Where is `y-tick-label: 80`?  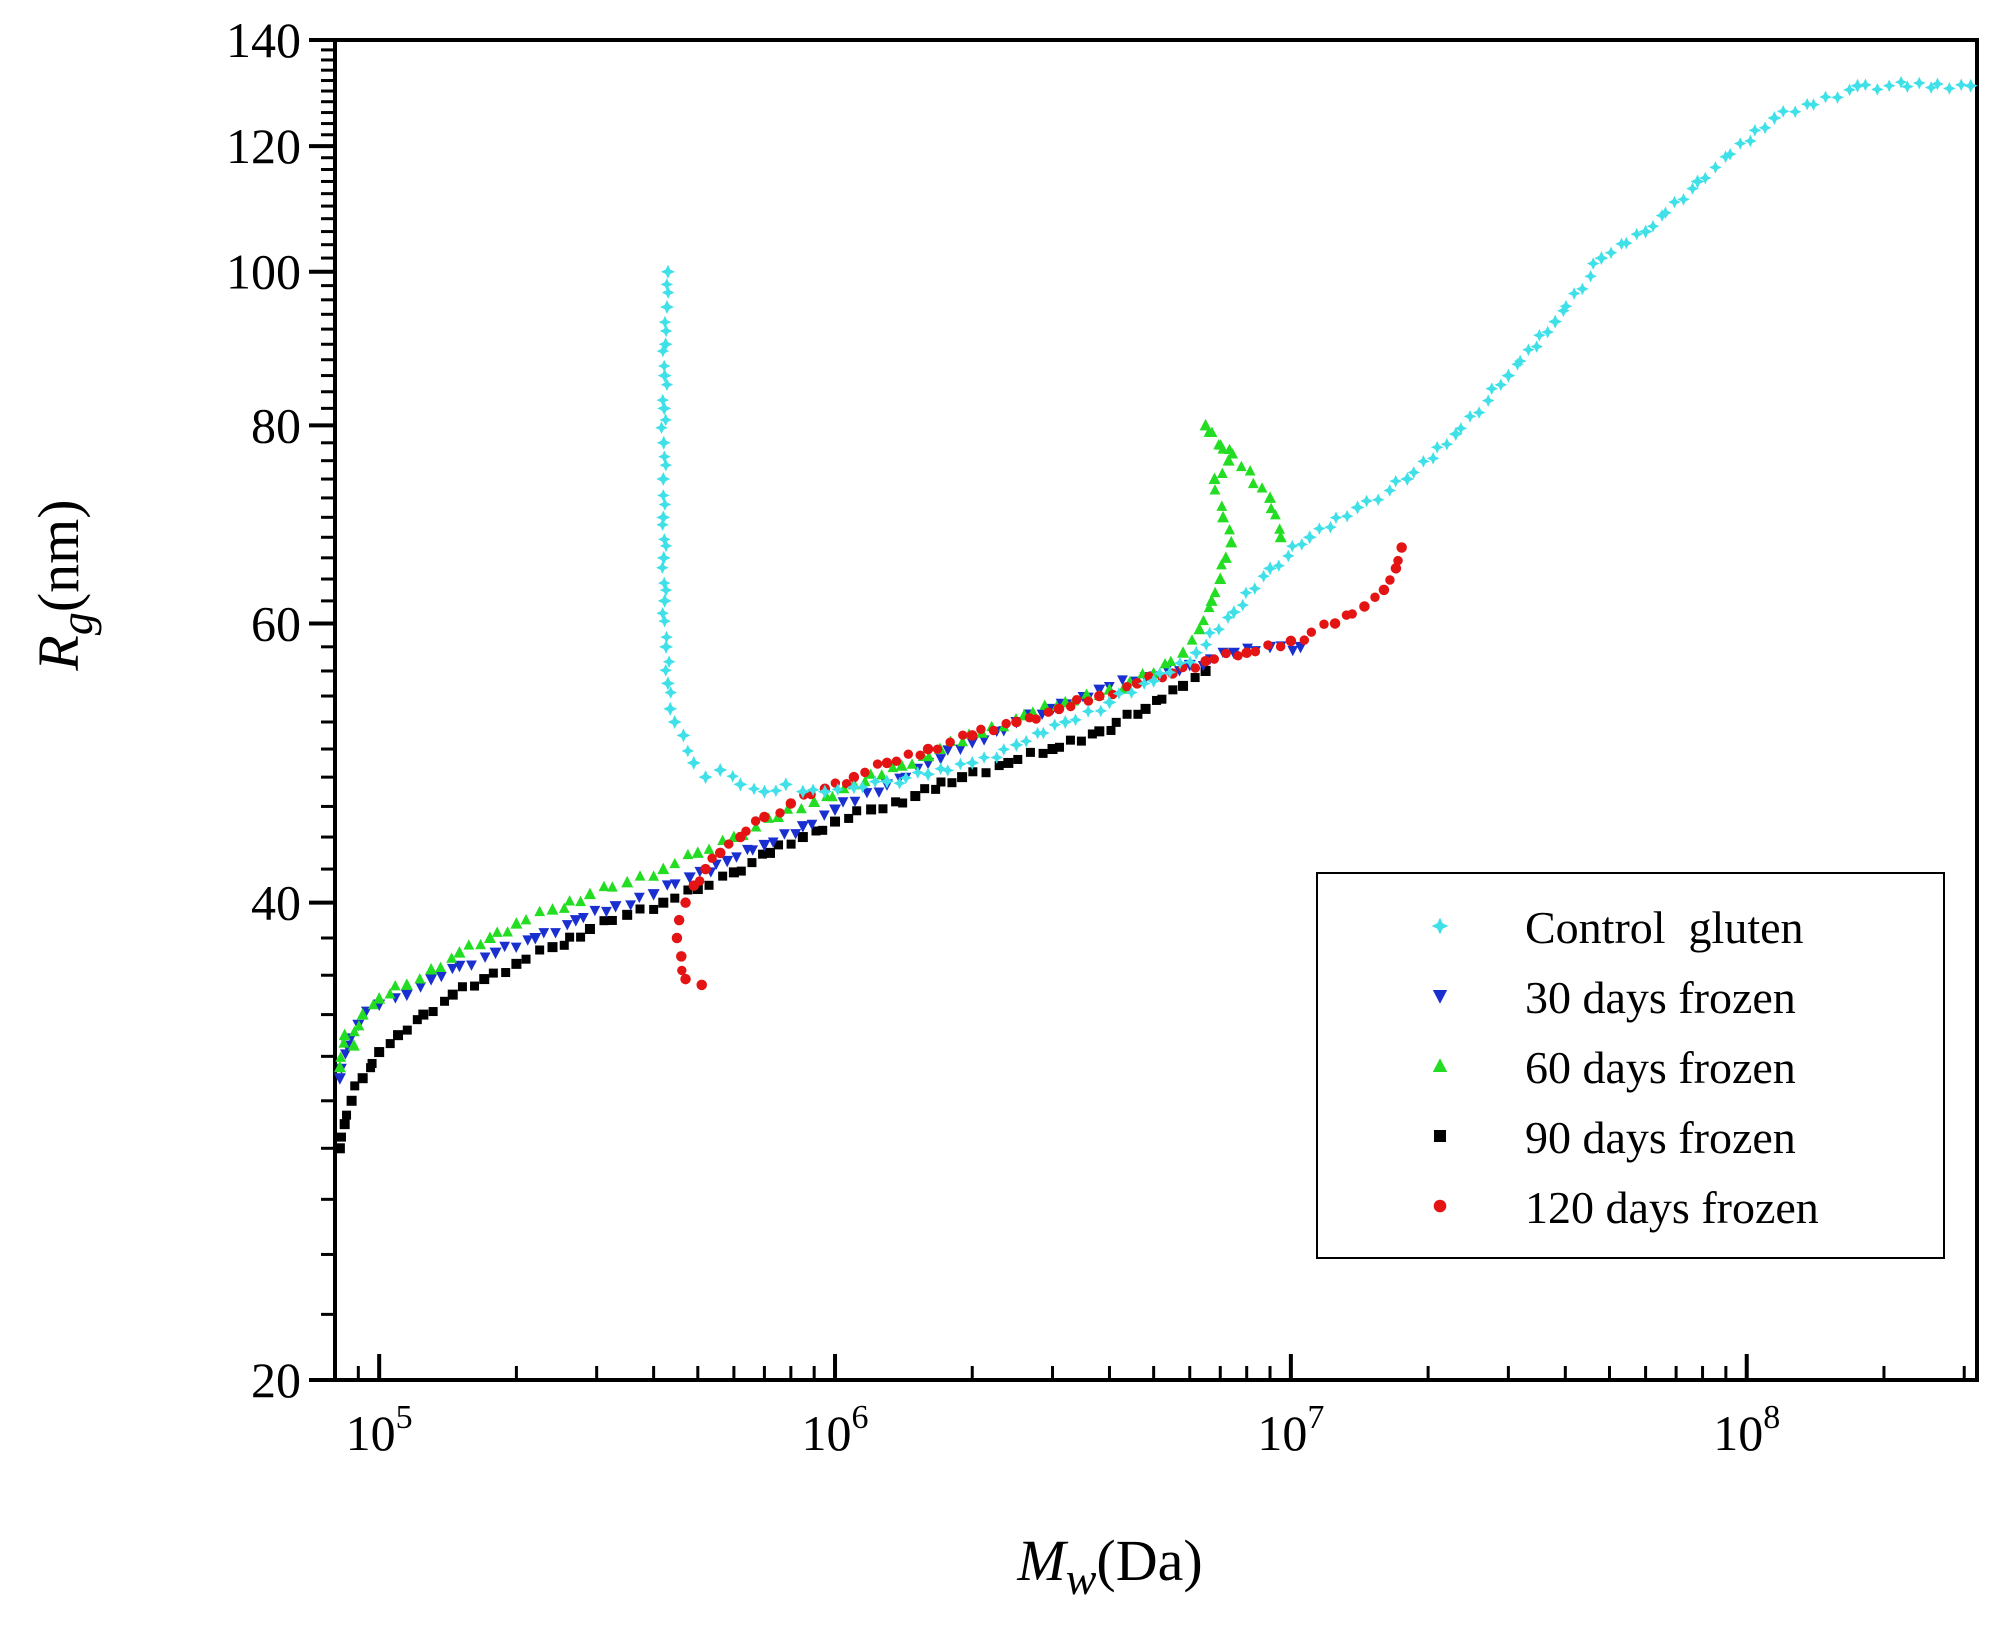
y-tick-label: 80 is located at coordinates (276, 425).